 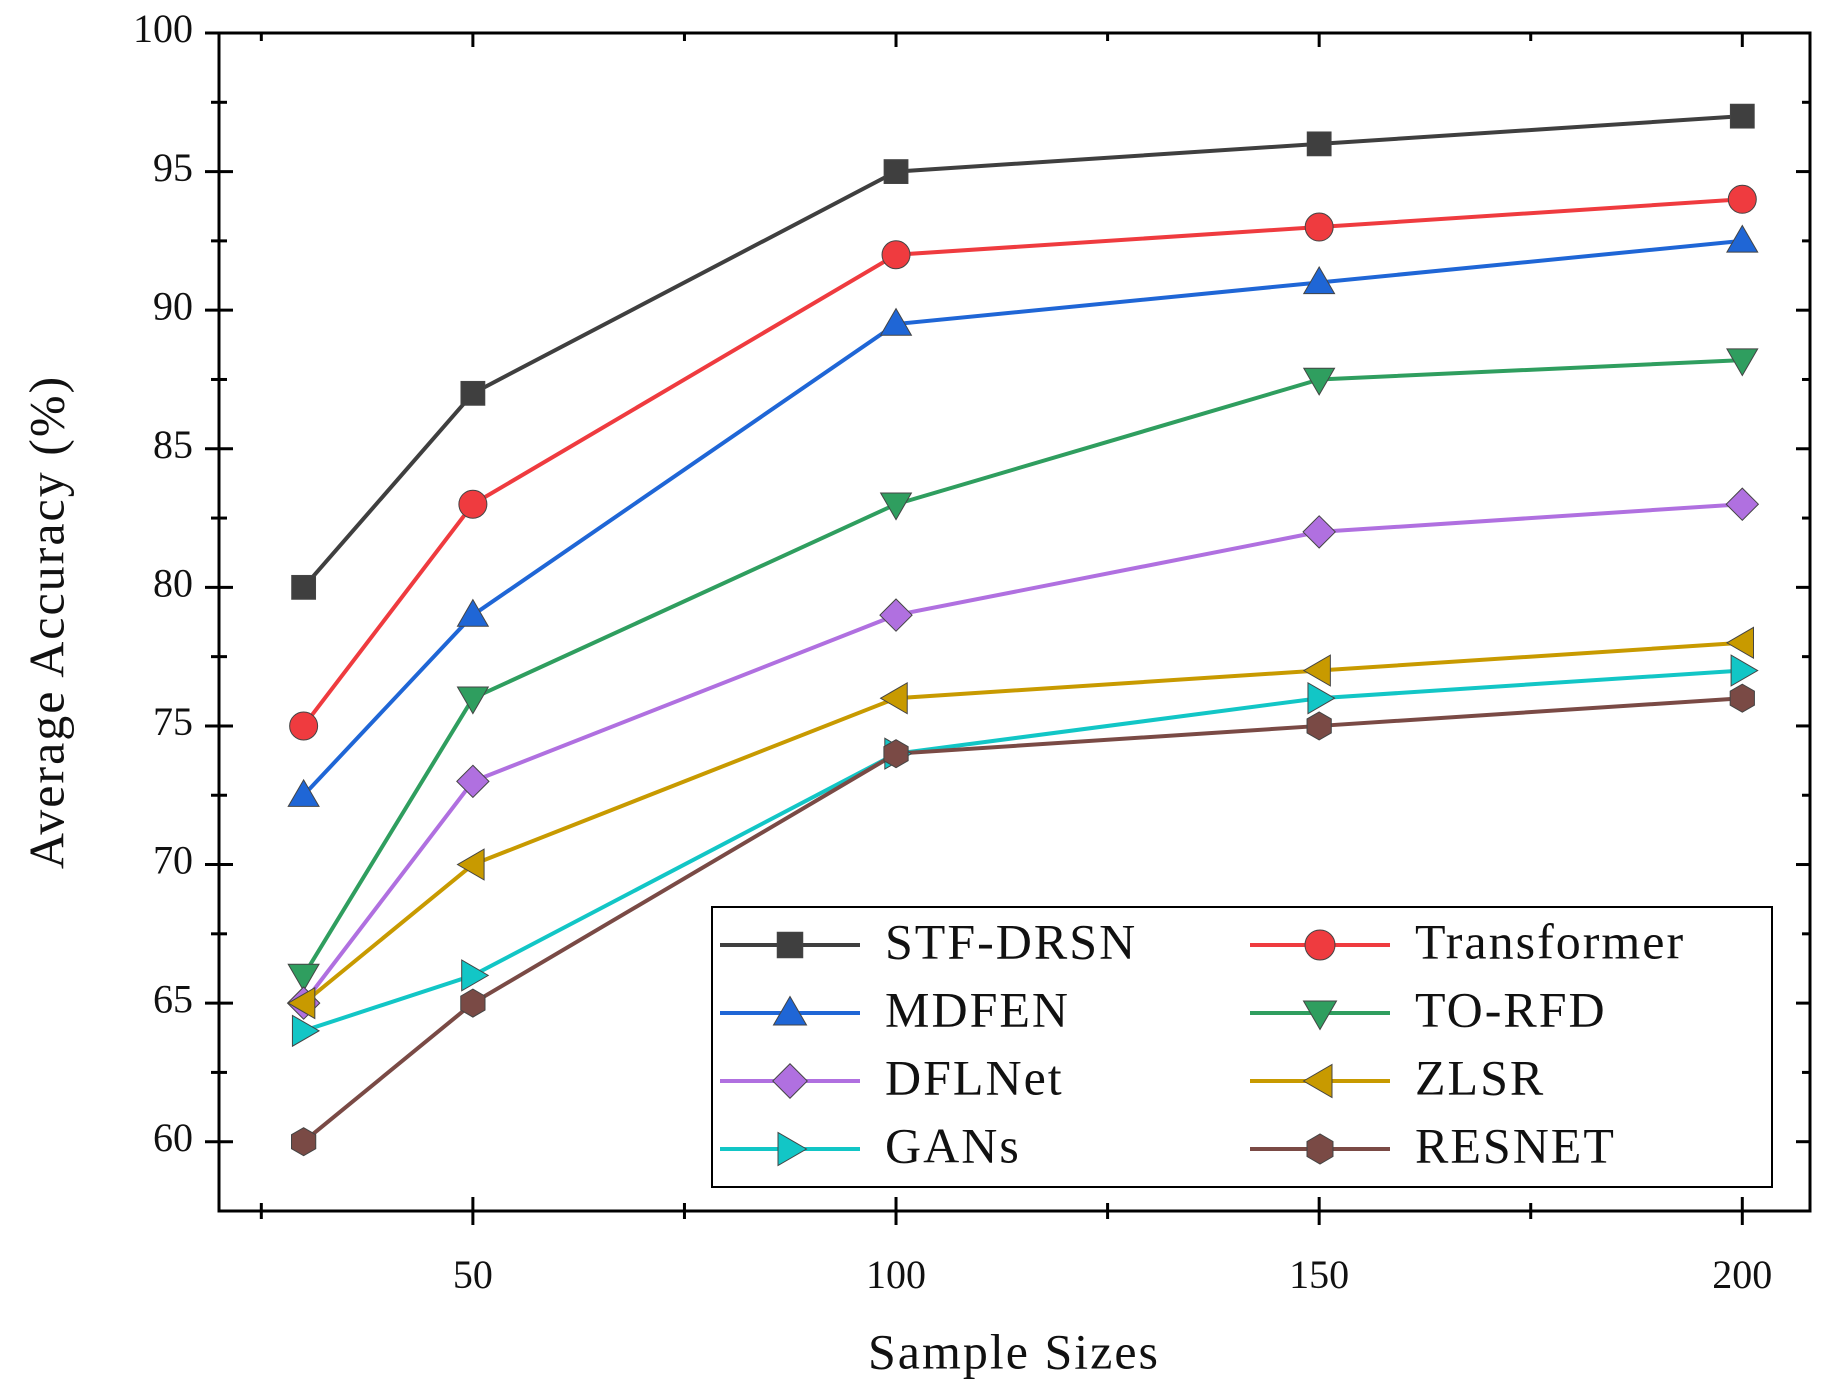 I want to click on y-tick-label: 65, so click(x=173, y=998).